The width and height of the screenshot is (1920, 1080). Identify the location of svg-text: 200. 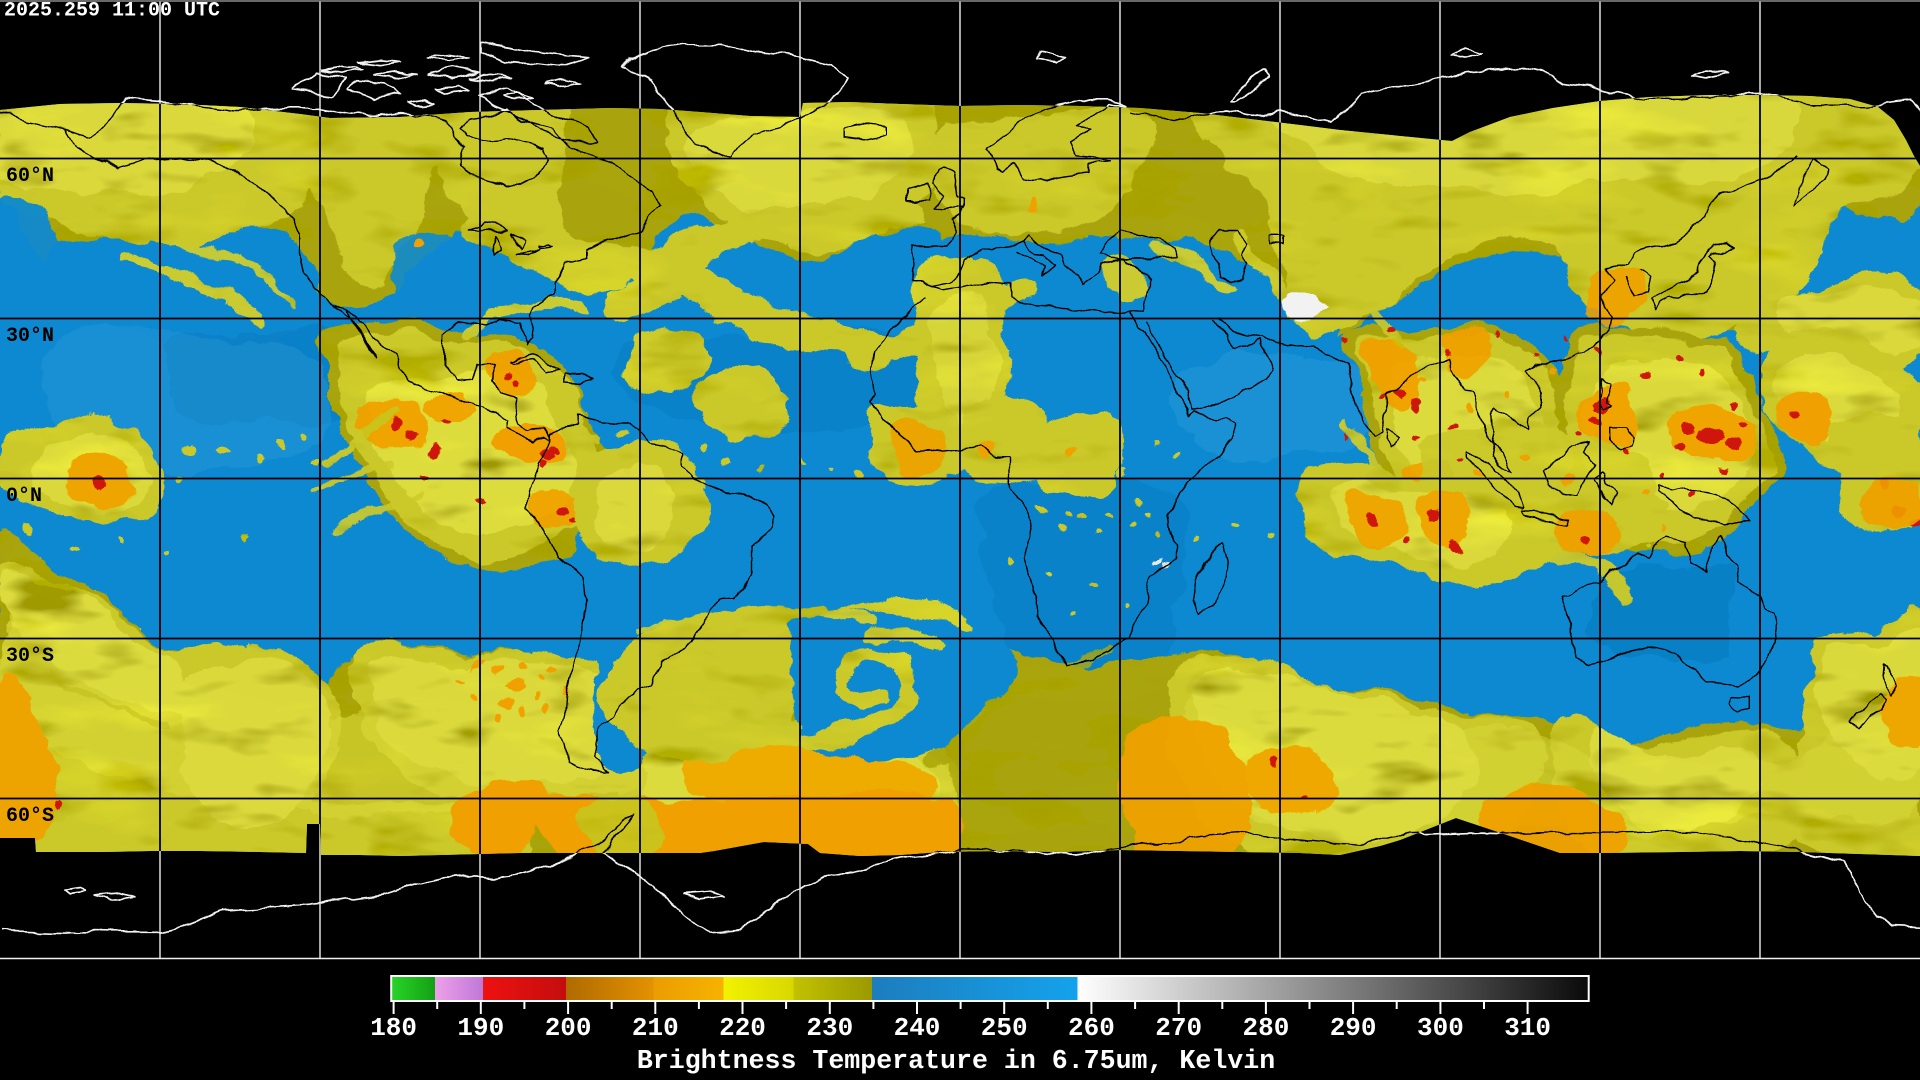
(568, 1028).